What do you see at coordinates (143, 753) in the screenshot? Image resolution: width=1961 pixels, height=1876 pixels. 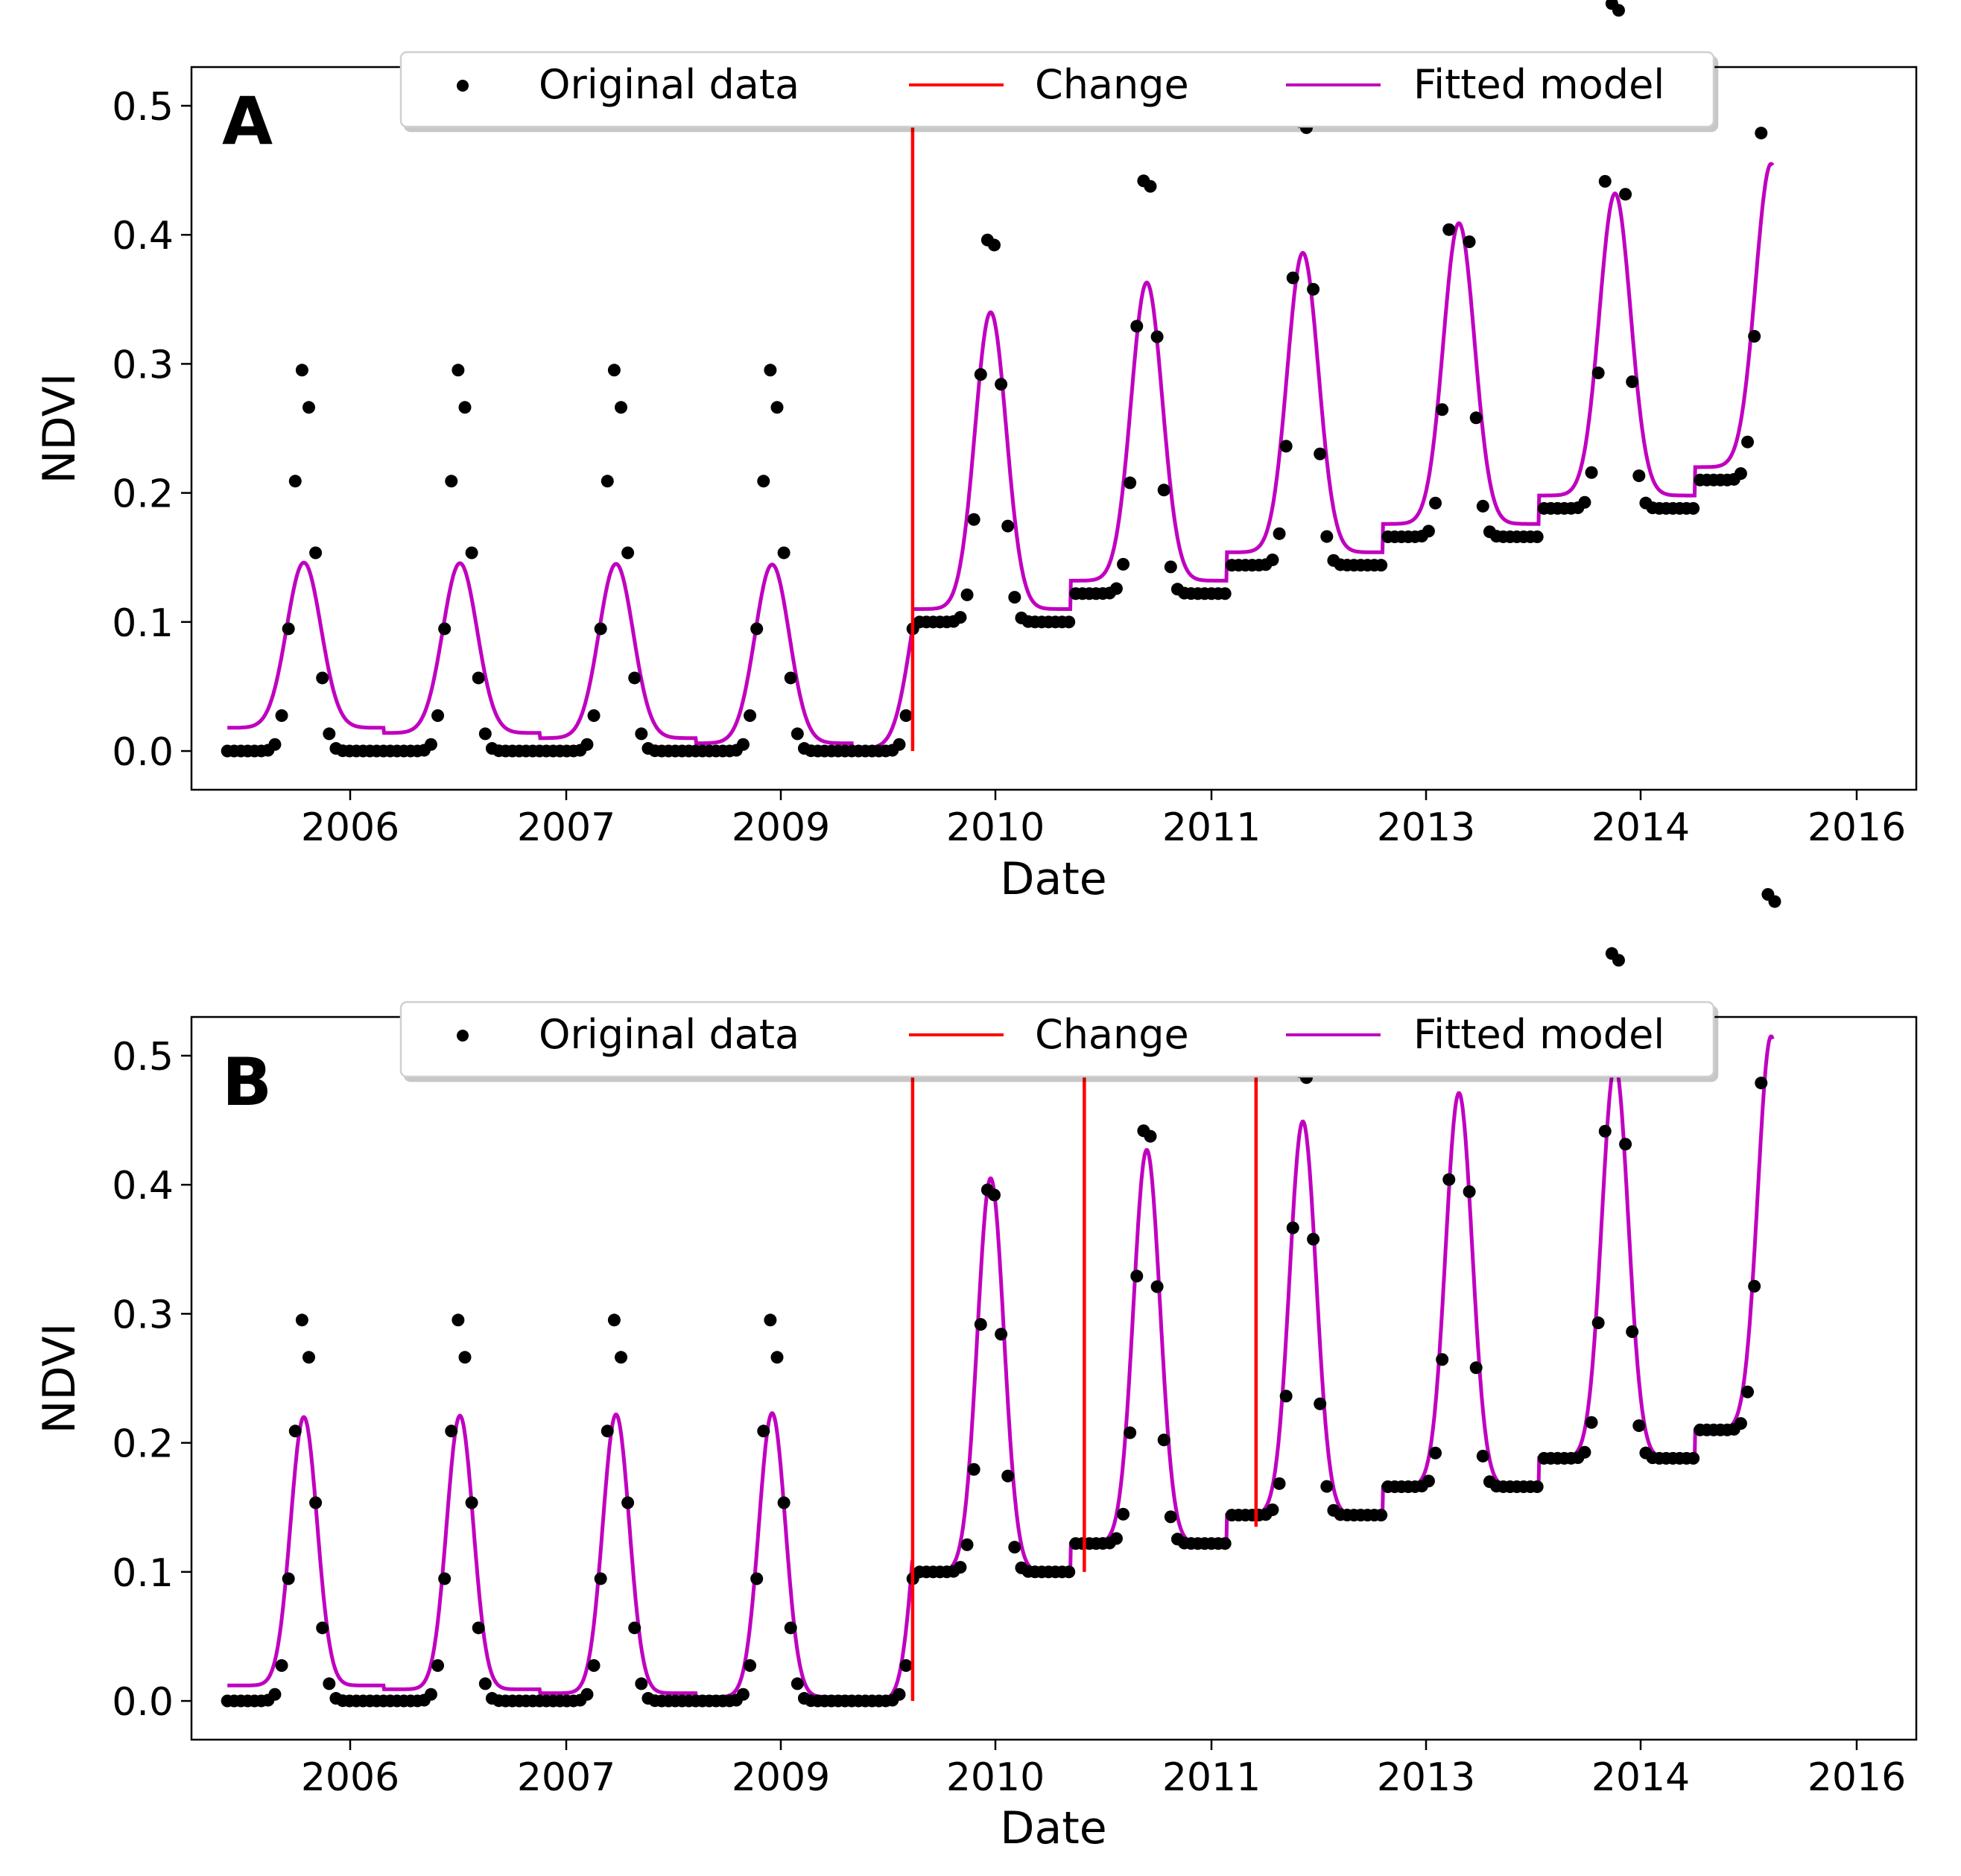 I see `y-tick-label: 0.0` at bounding box center [143, 753].